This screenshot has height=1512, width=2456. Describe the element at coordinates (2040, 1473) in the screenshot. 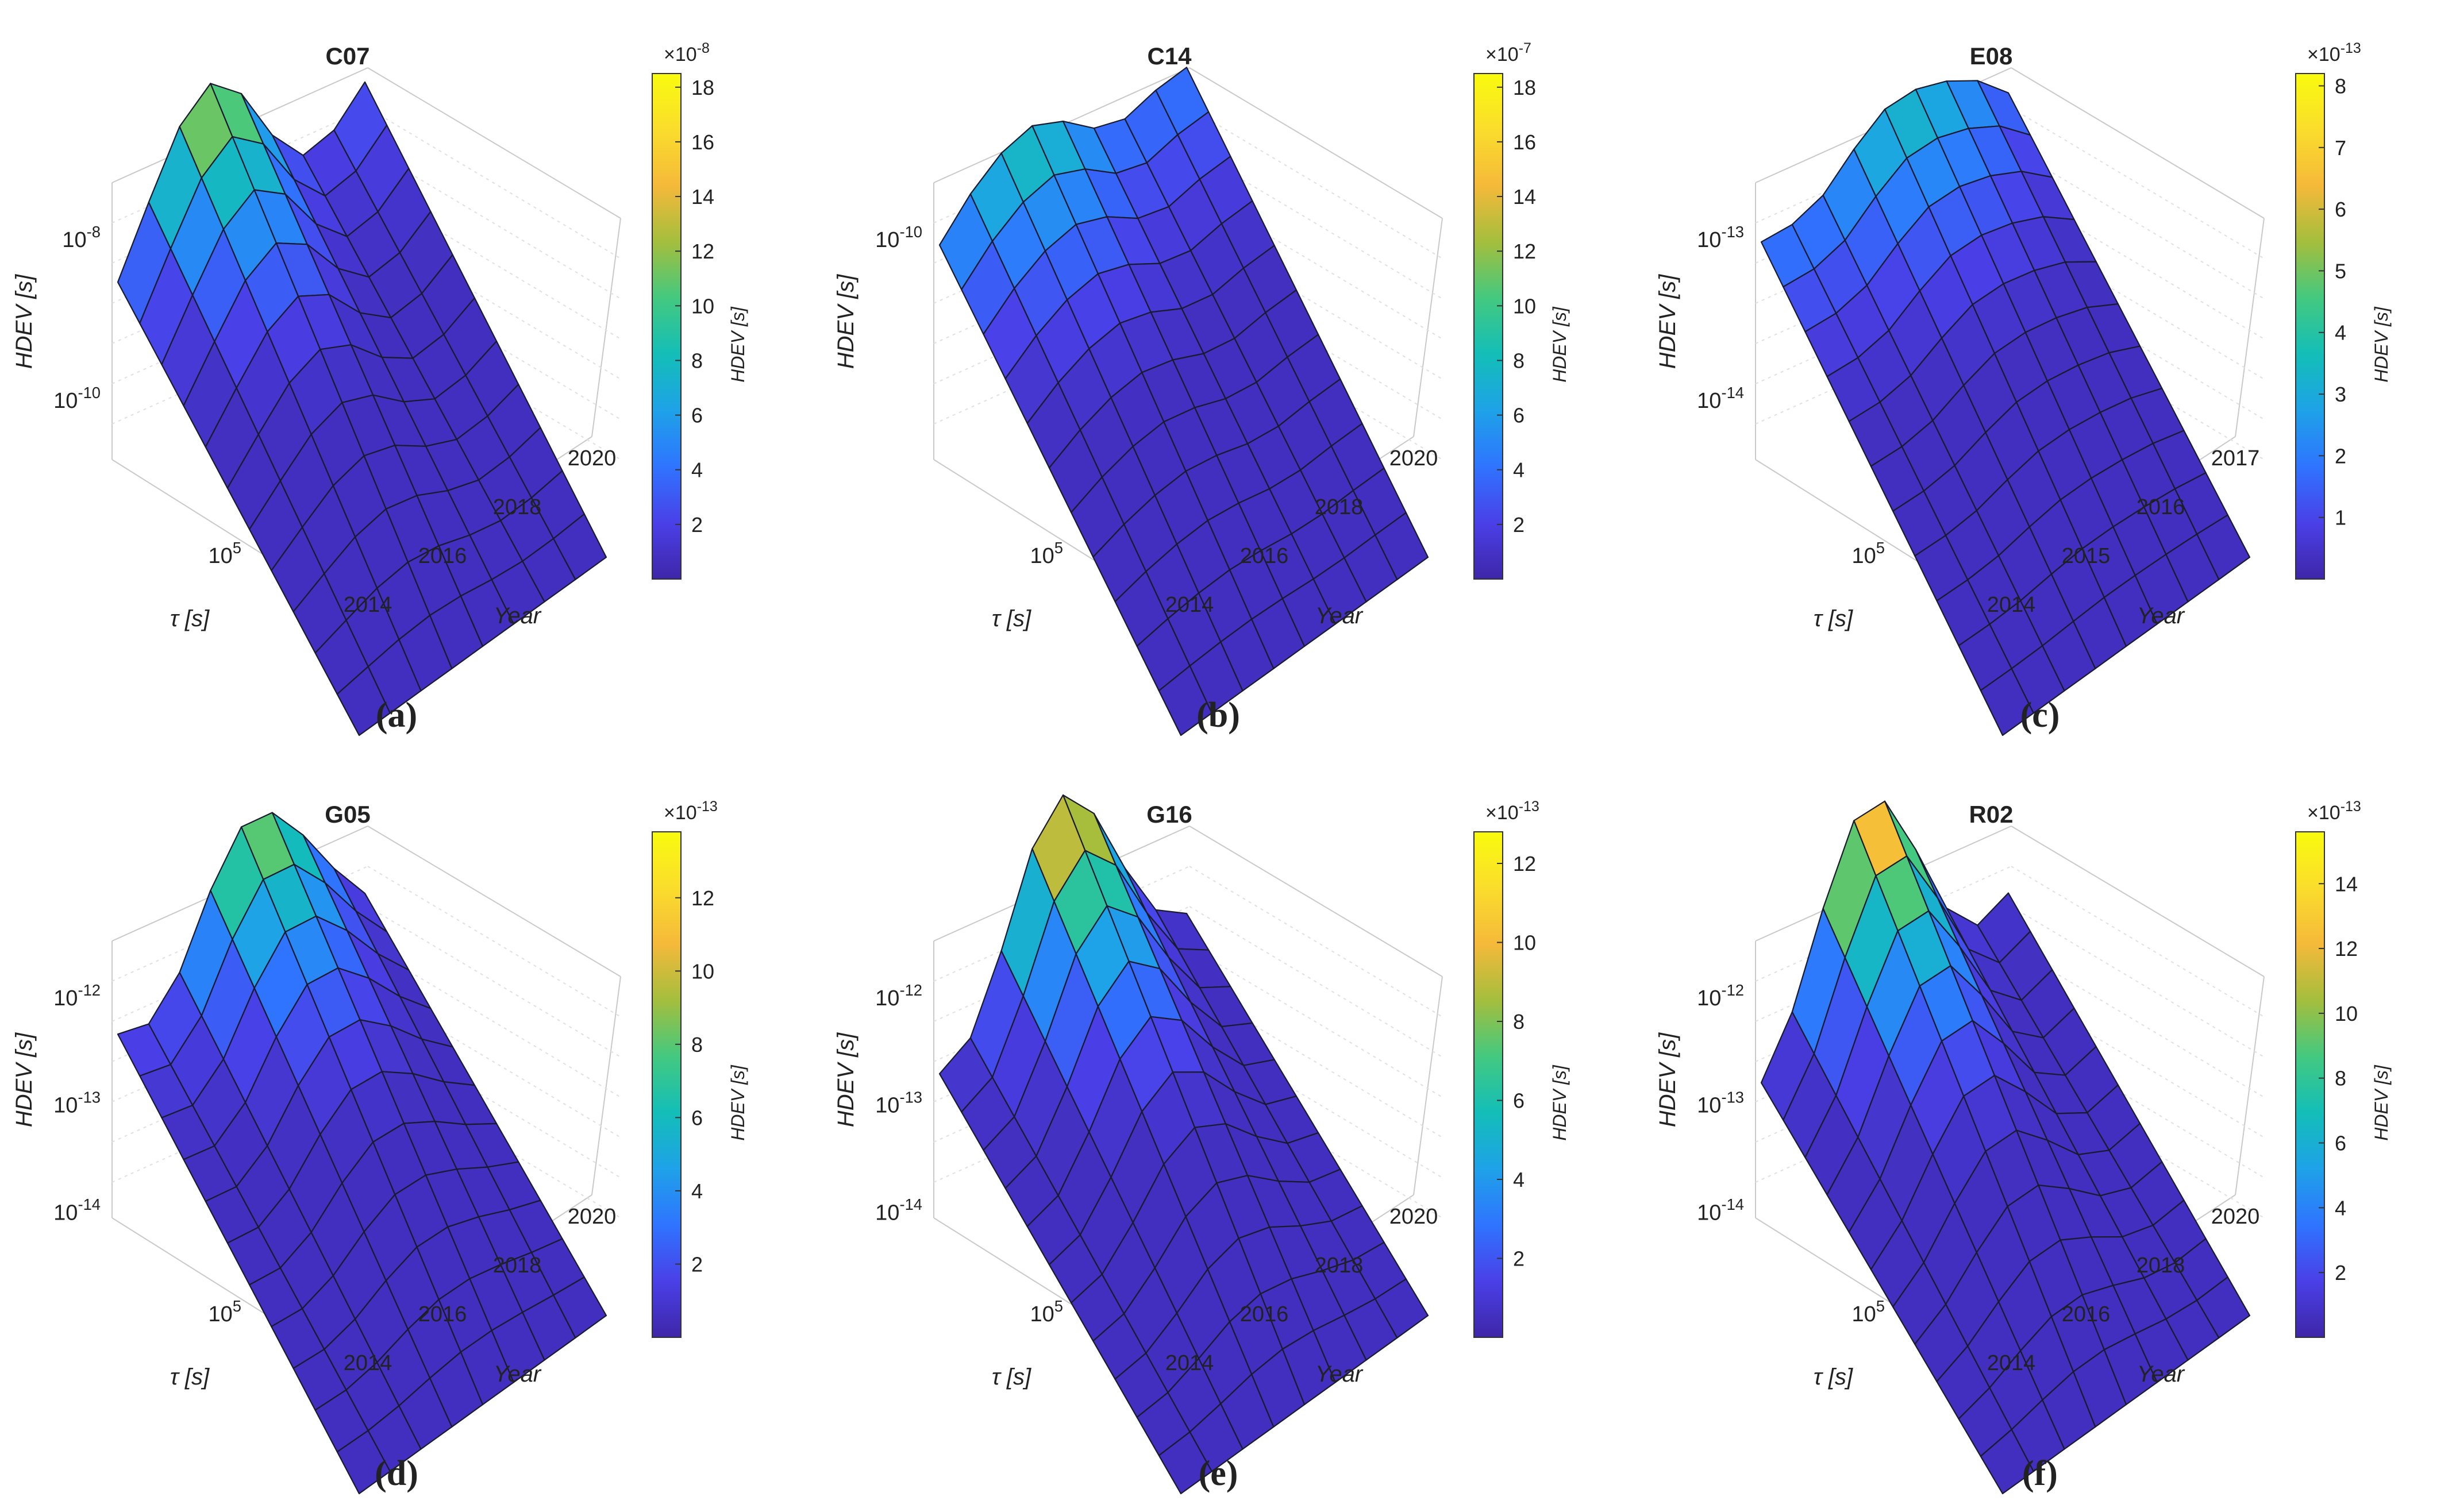

I see `panel-label: (f)` at that location.